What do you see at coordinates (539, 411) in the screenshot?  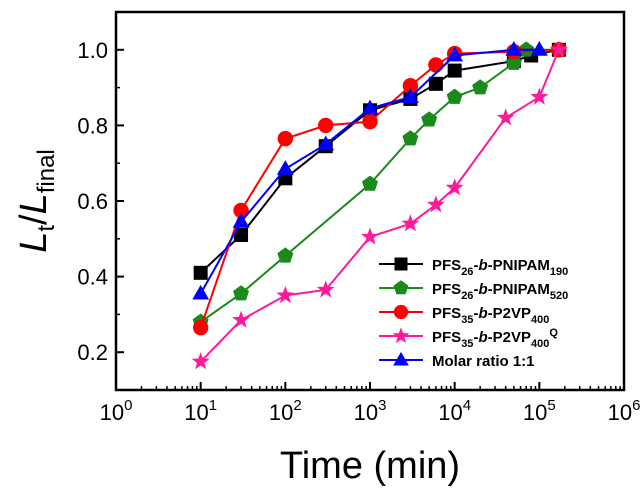 I see `x-tick-label: 10⁵` at bounding box center [539, 411].